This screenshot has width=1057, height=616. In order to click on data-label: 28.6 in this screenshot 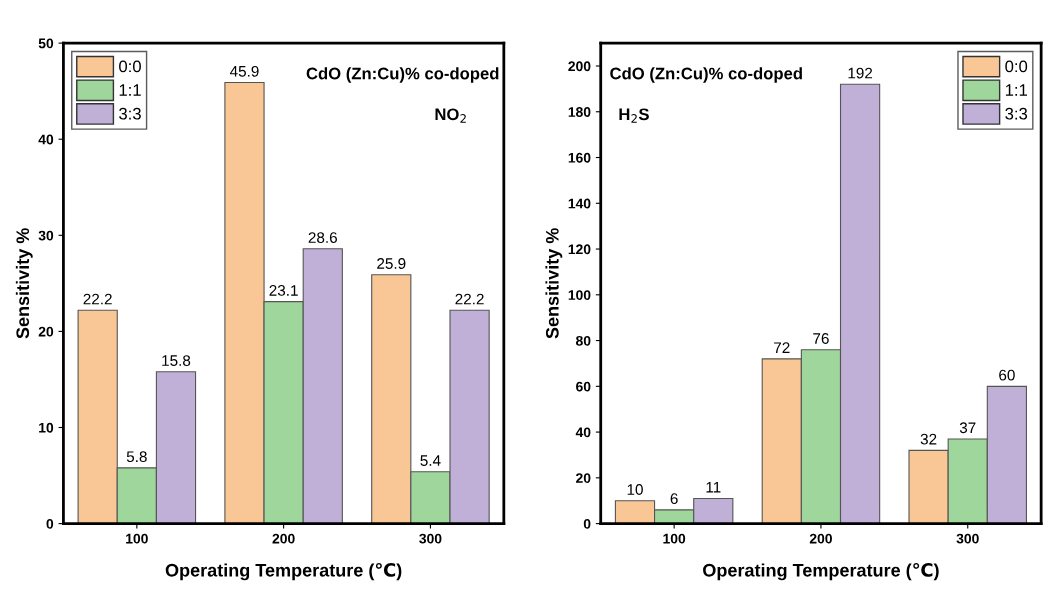, I will do `click(322, 237)`.